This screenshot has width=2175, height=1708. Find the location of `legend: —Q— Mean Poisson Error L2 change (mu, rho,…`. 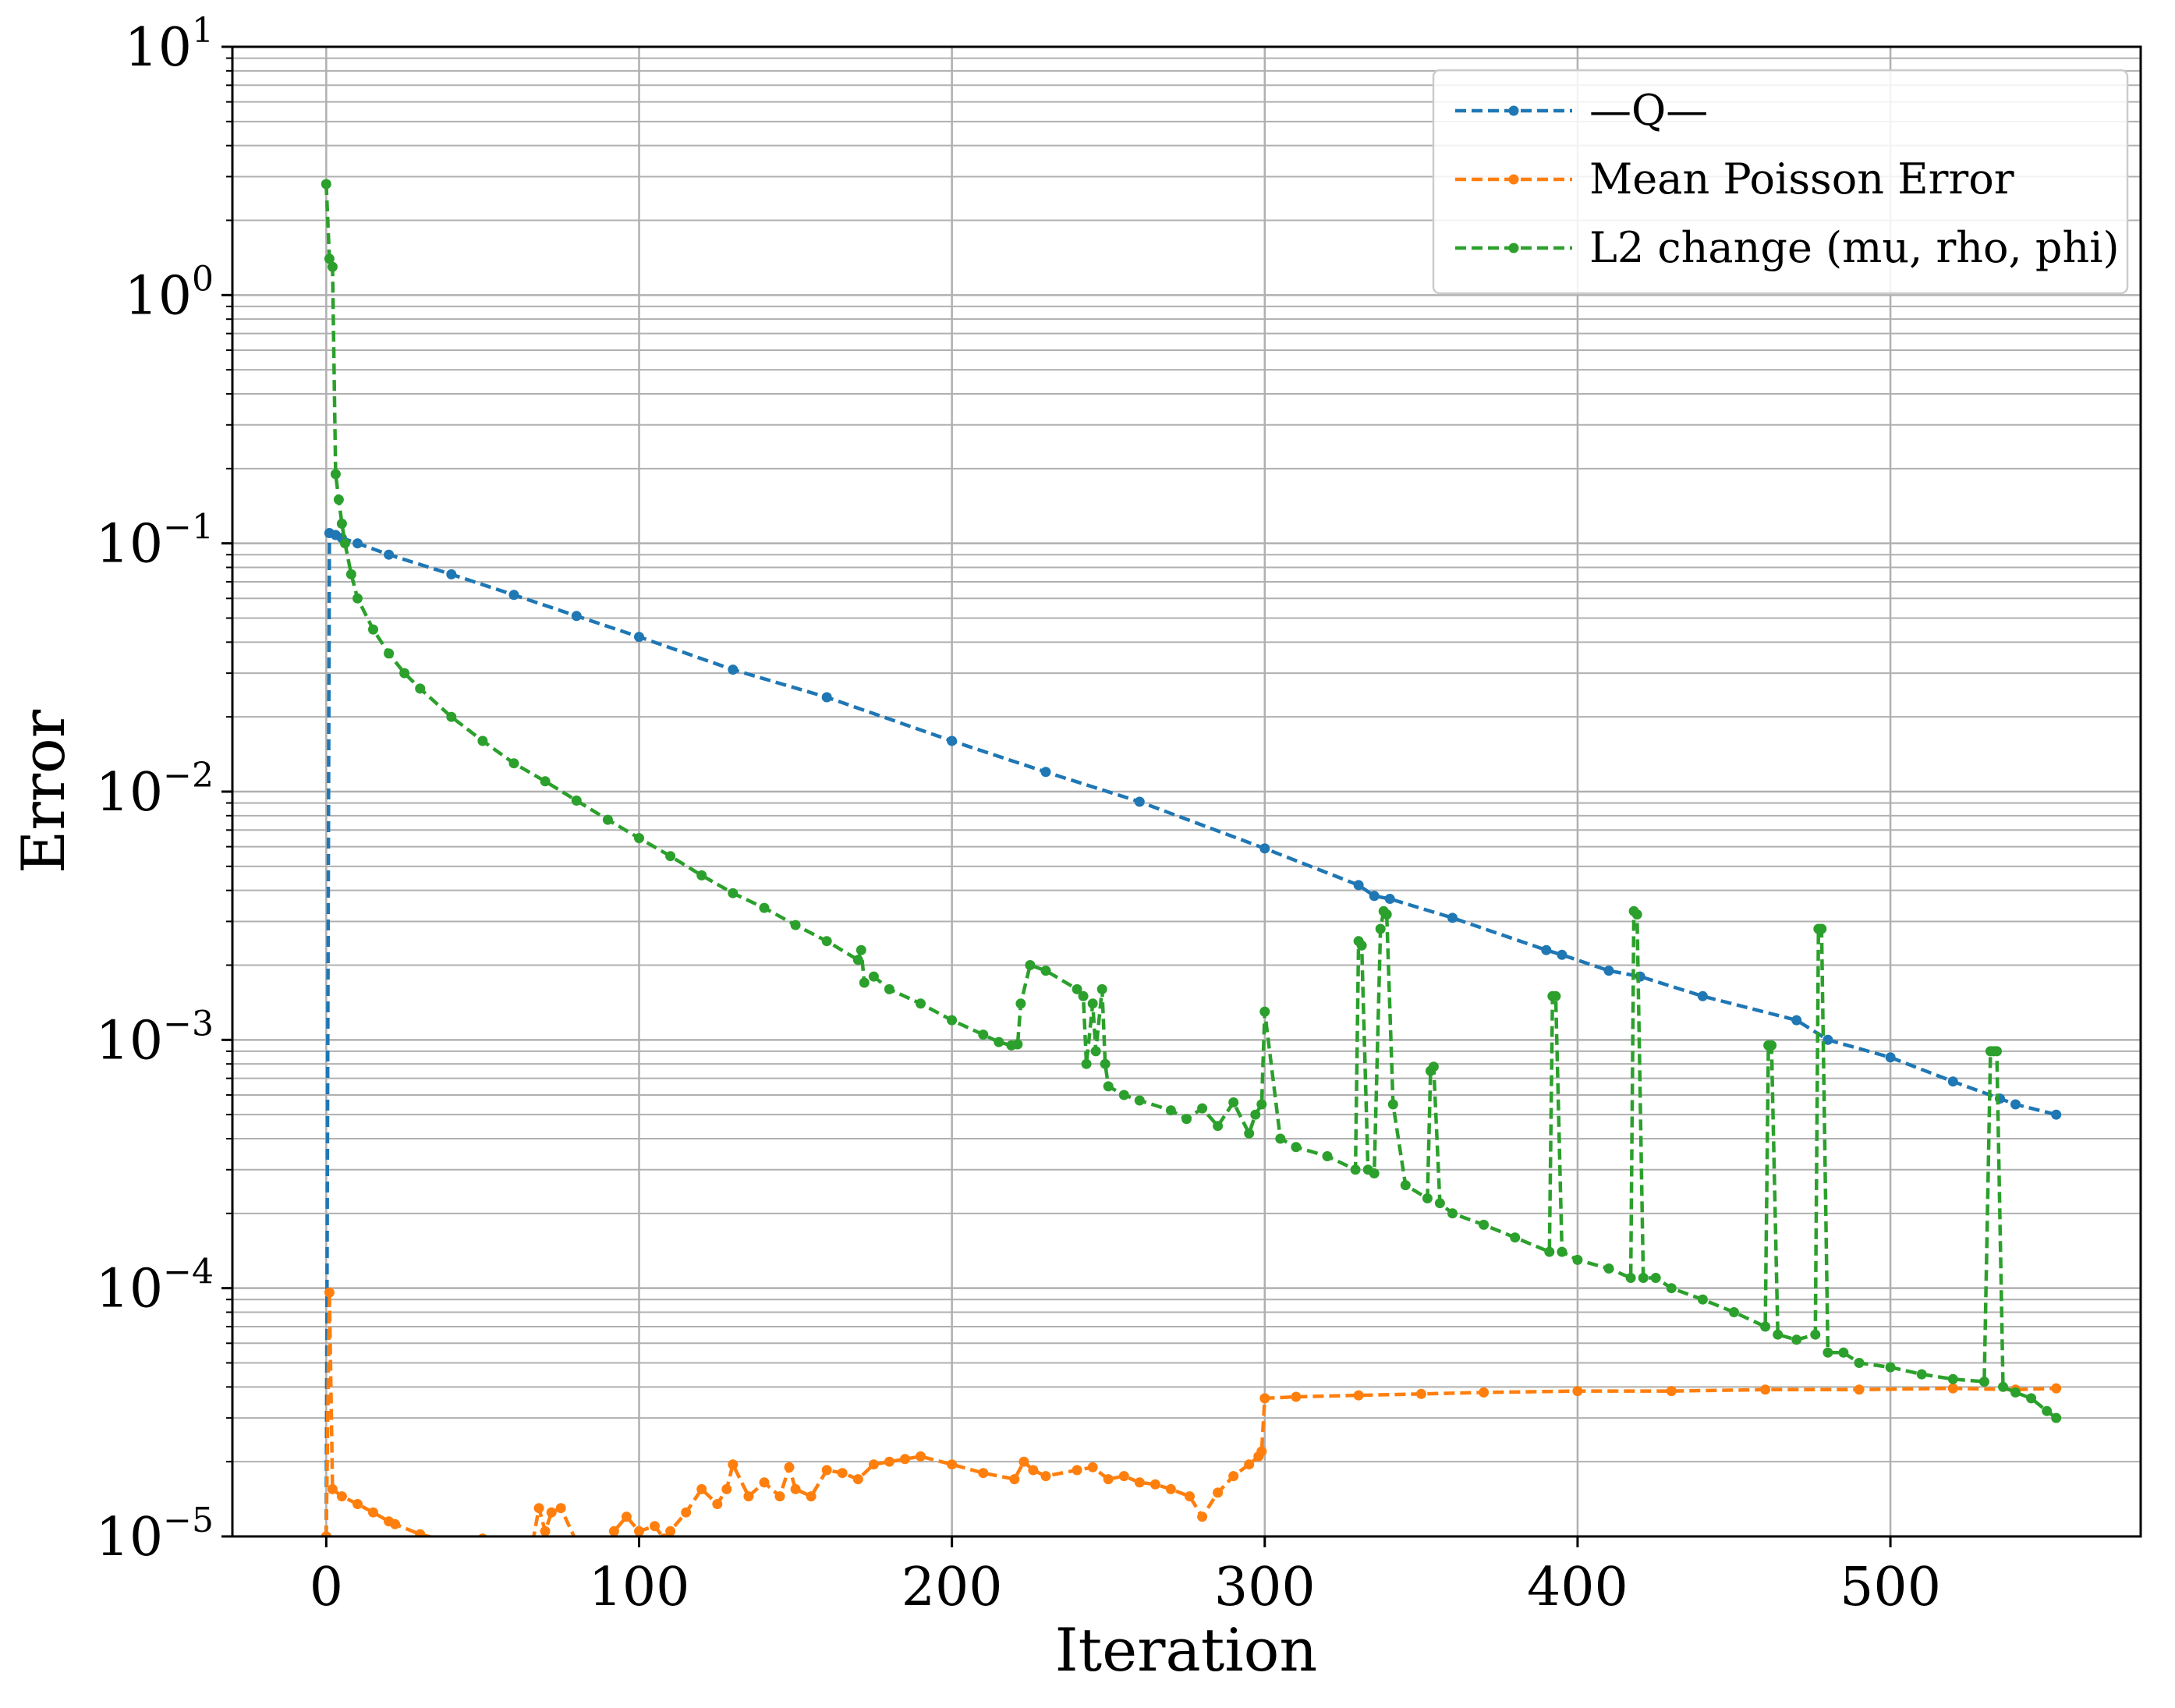

legend: —Q— Mean Poisson Error L2 change (mu, rho,… is located at coordinates (1780, 182).